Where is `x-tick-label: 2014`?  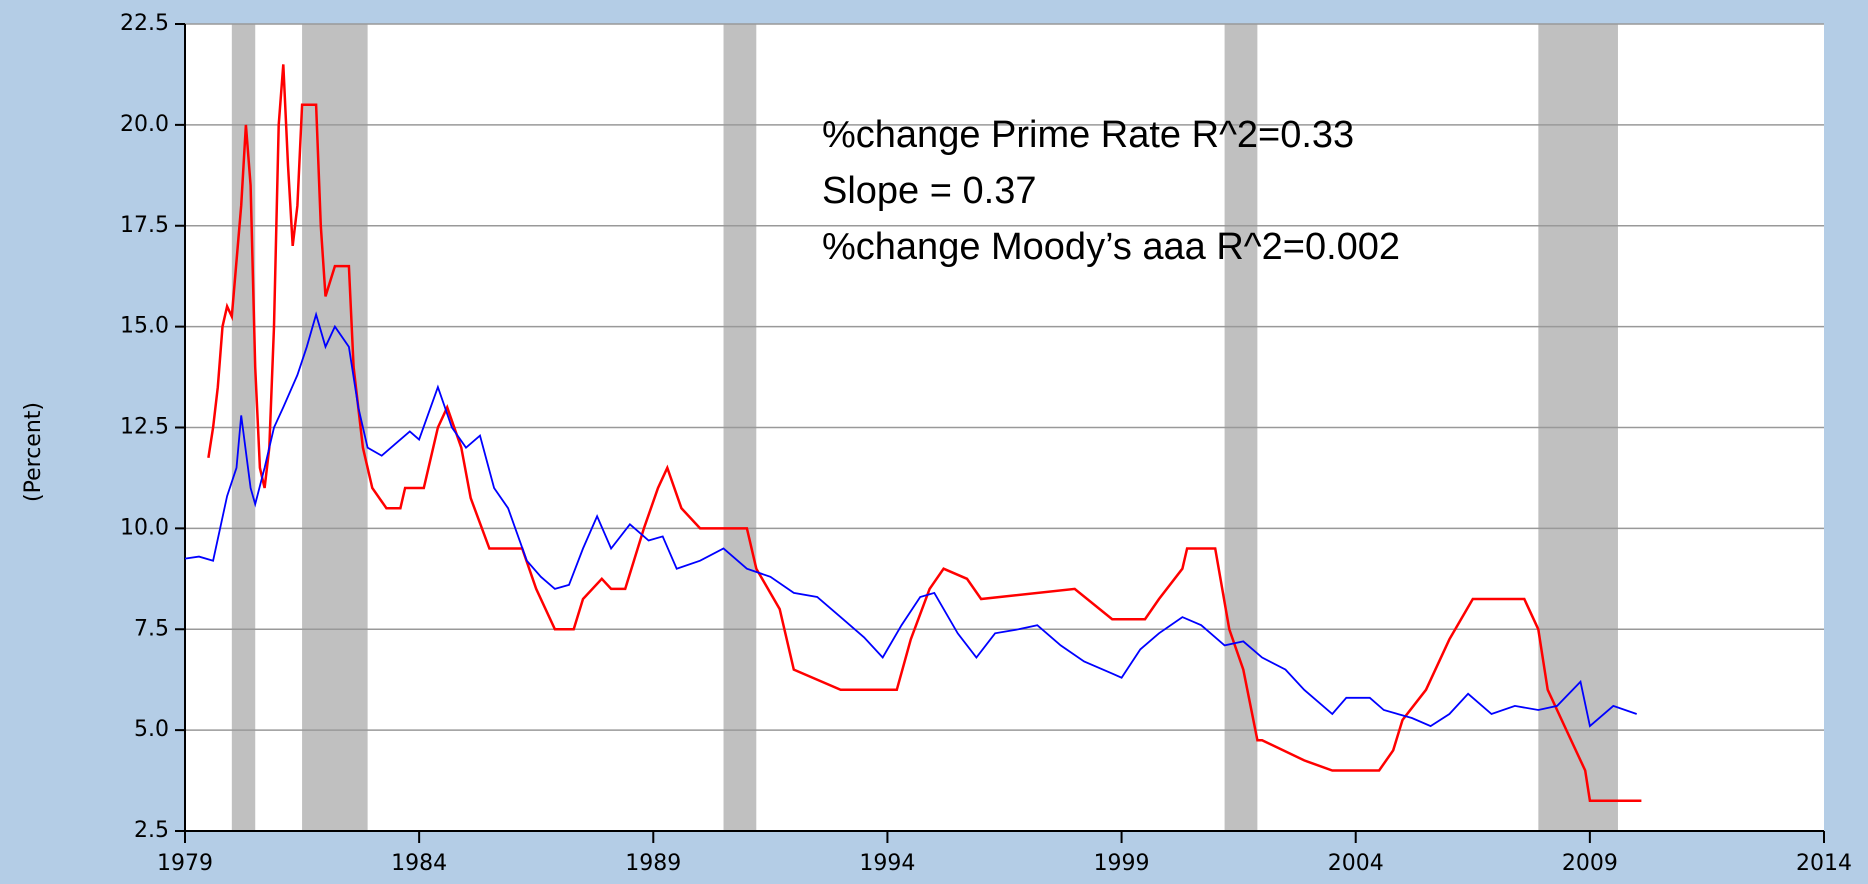
x-tick-label: 2014 is located at coordinates (1824, 863).